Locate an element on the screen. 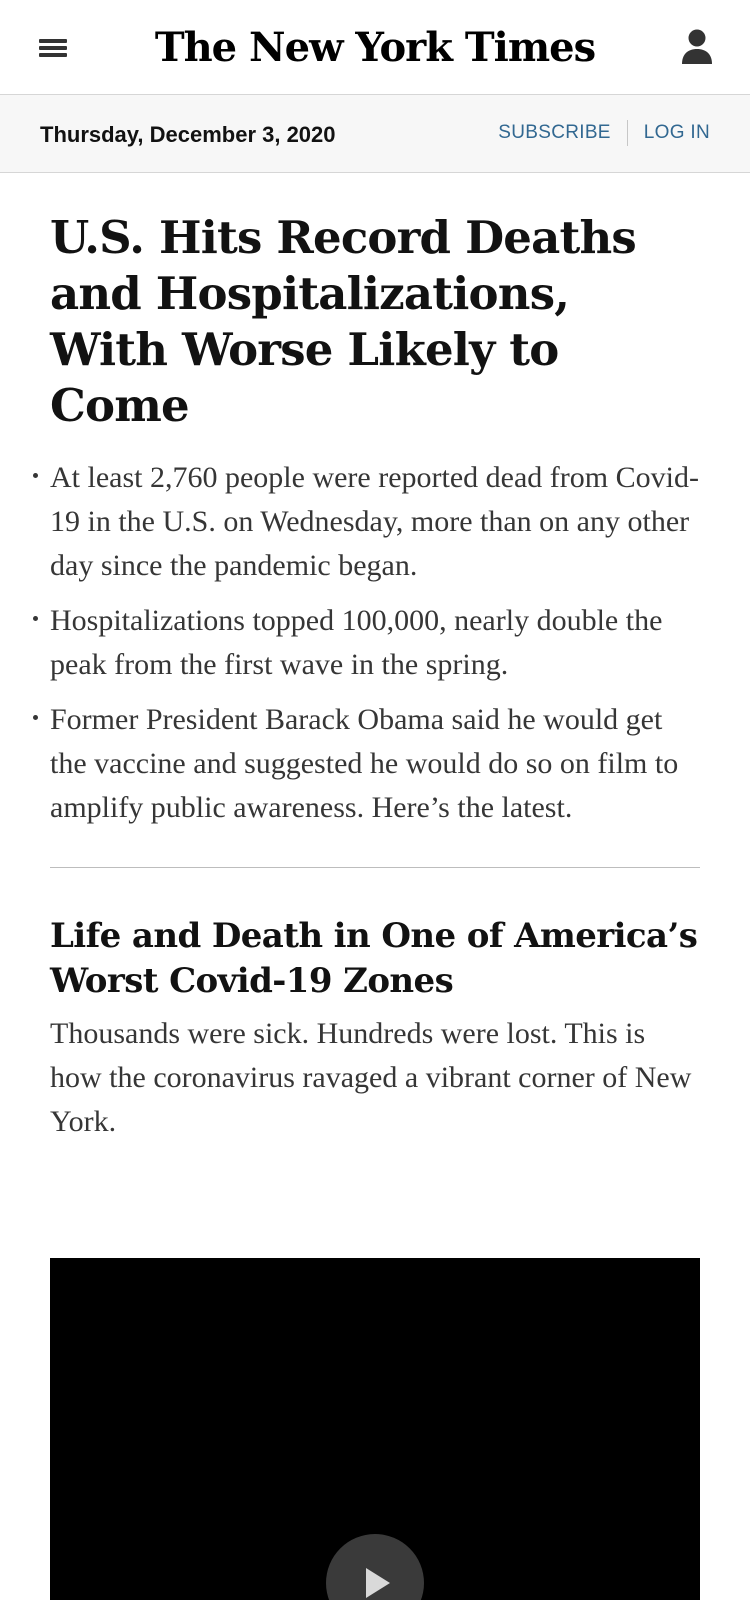  hamburger-menu-icon is located at coordinates (54, 48).